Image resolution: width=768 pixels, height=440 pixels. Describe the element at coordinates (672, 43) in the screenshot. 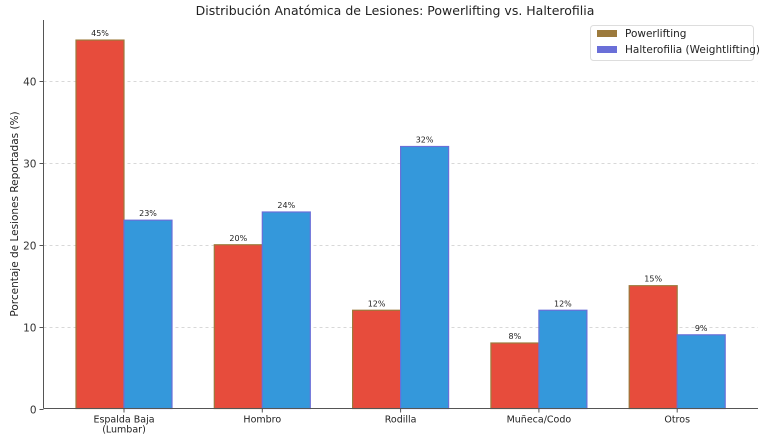

I see `legend-frame` at that location.